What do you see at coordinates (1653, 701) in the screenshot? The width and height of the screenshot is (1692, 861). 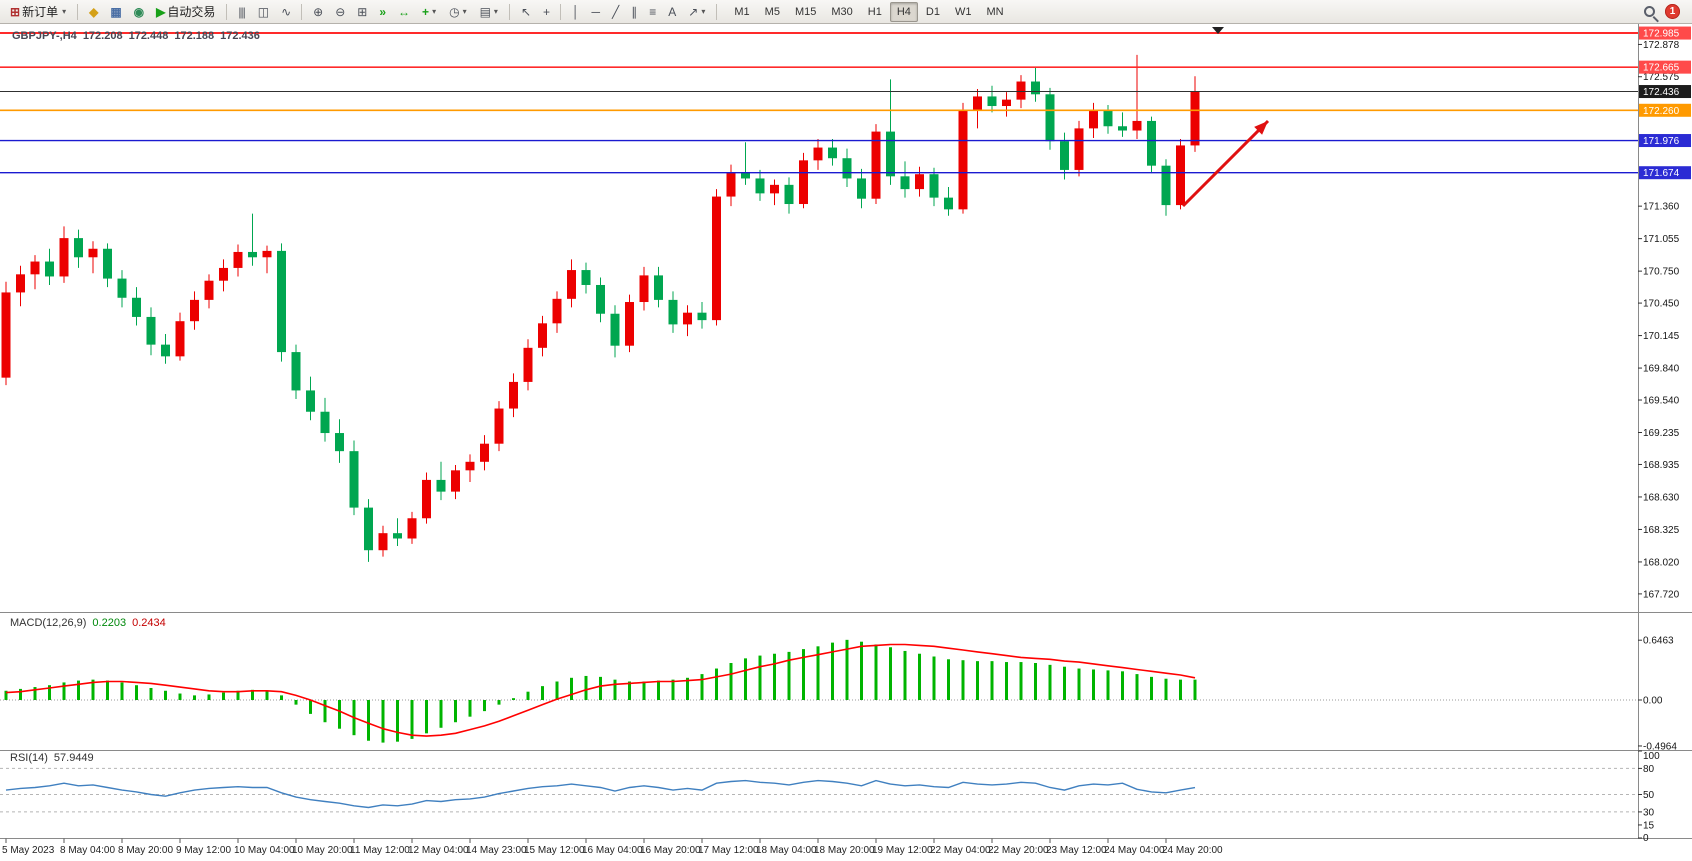 I see `macd-scale-label: 0.00` at bounding box center [1653, 701].